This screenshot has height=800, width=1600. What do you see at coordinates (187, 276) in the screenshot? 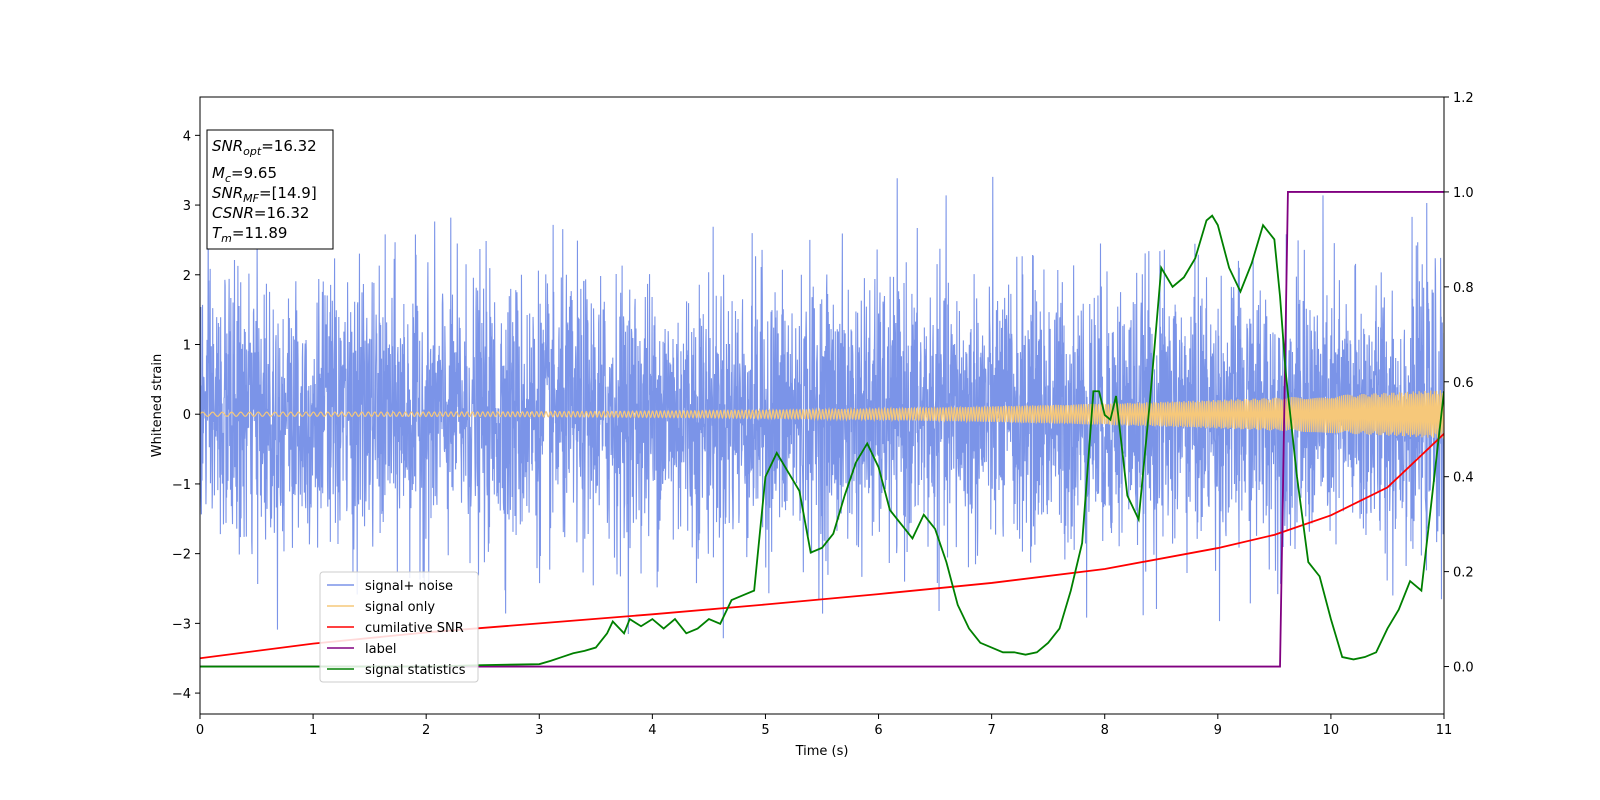
I see `y-left-tick-label: 2` at bounding box center [187, 276].